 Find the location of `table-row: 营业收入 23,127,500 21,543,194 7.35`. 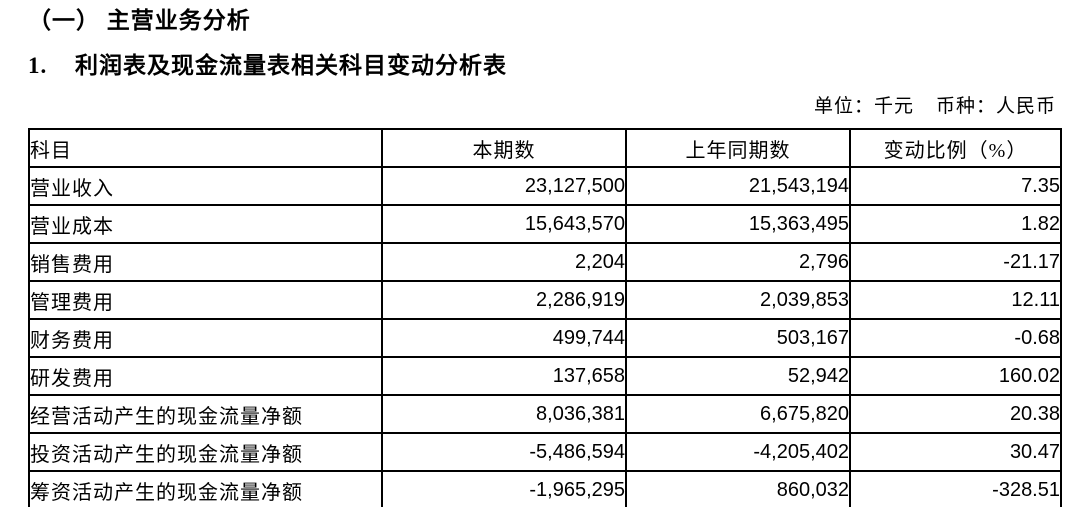

table-row: 营业收入 23,127,500 21,543,194 7.35 is located at coordinates (545, 186).